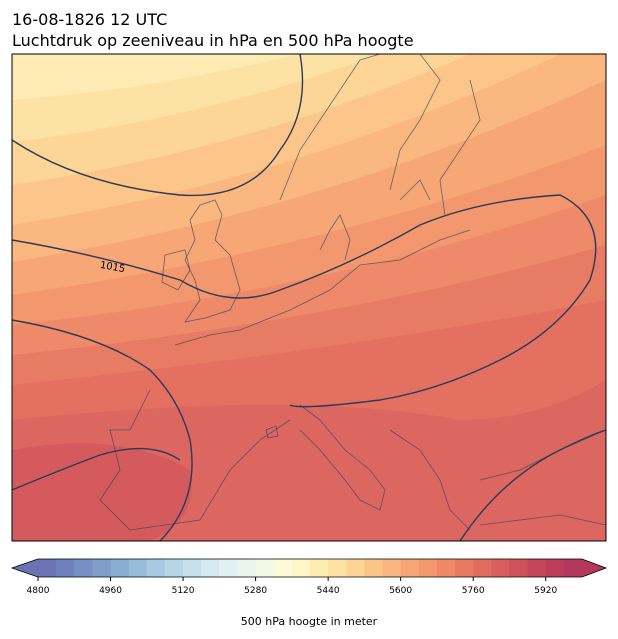 This screenshot has height=639, width=618. Describe the element at coordinates (545, 591) in the screenshot. I see `colorbar-tick-label: 5920` at that location.